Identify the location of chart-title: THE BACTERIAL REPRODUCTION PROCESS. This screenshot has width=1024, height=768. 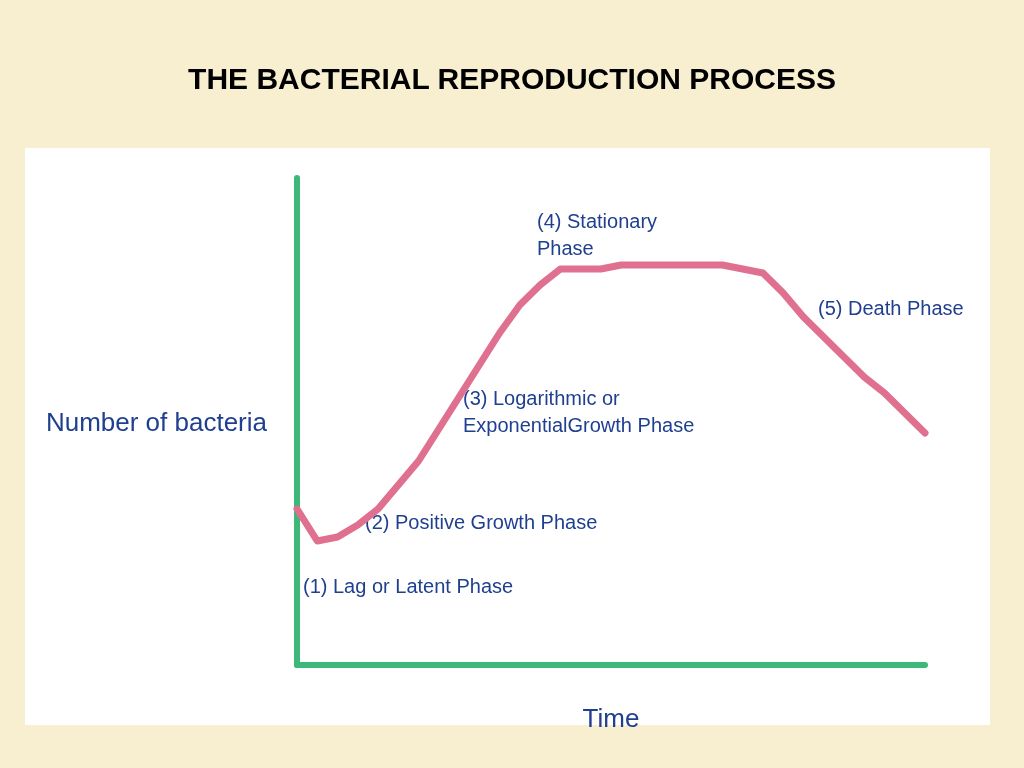
(512, 78).